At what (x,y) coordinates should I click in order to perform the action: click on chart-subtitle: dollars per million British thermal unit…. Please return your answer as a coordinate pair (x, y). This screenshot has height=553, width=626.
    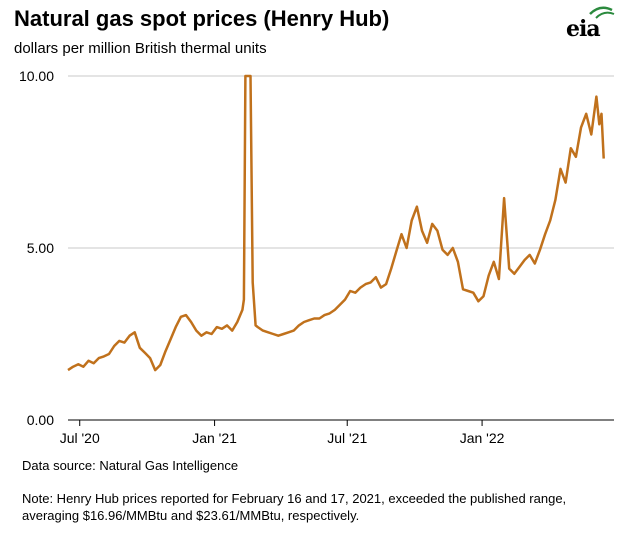
    Looking at the image, I should click on (140, 48).